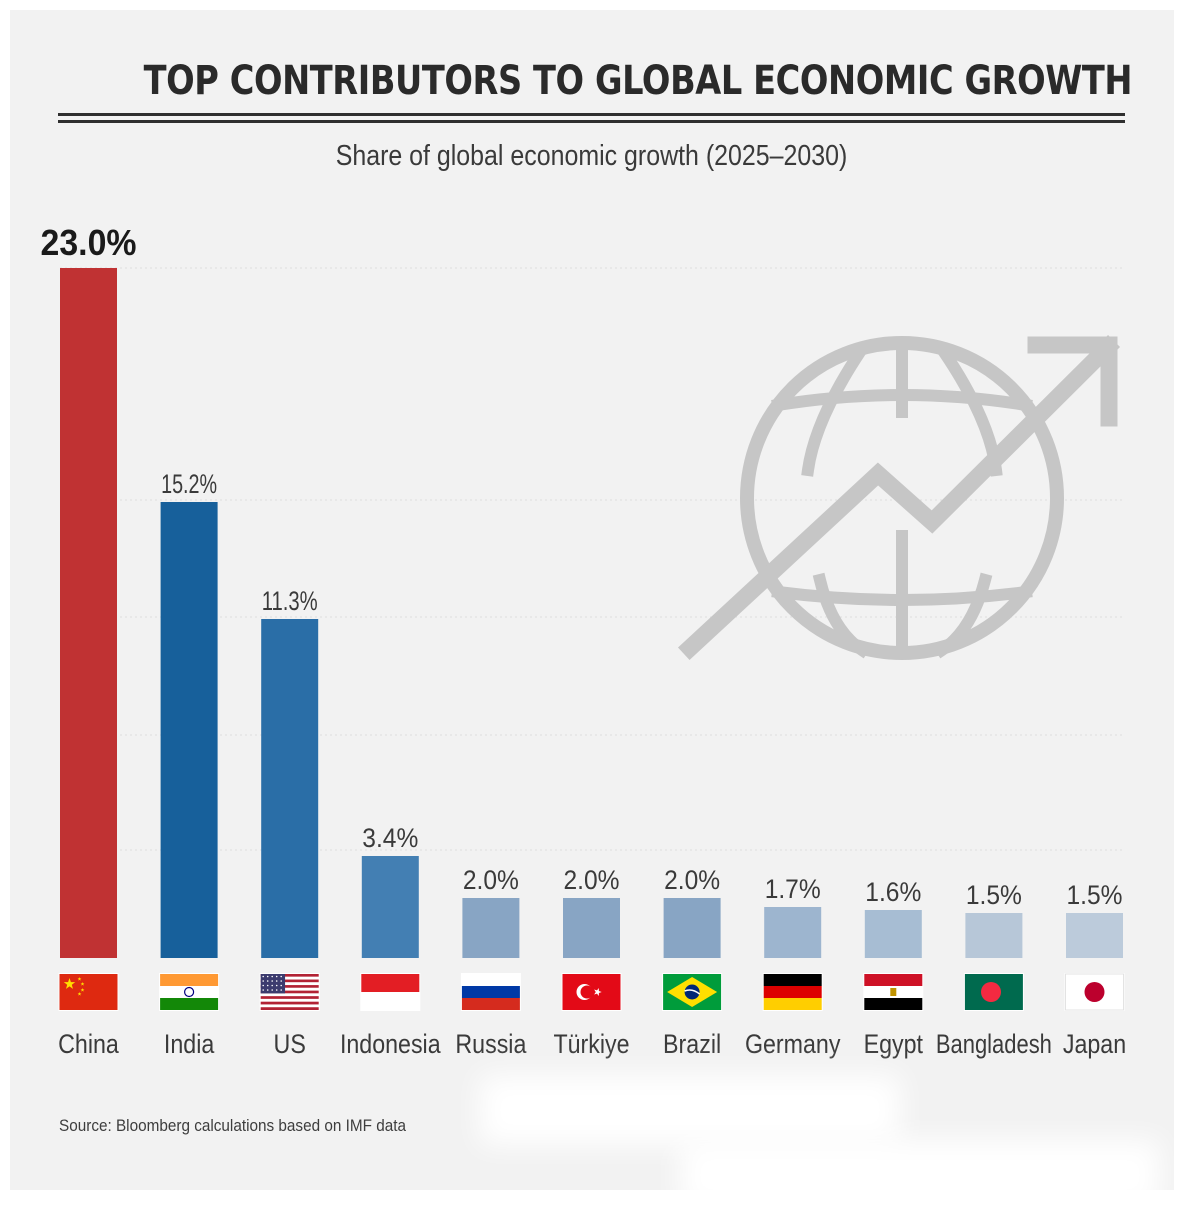  Describe the element at coordinates (591, 928) in the screenshot. I see `bar-turkiye` at that location.